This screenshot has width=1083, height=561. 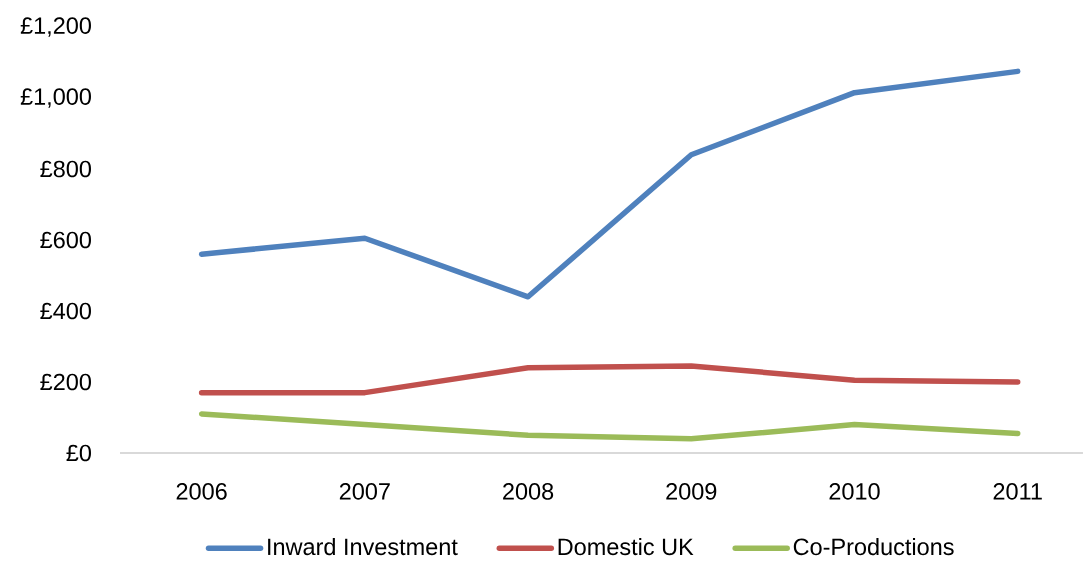 I want to click on y-tick-label: £1,000, so click(x=55, y=98).